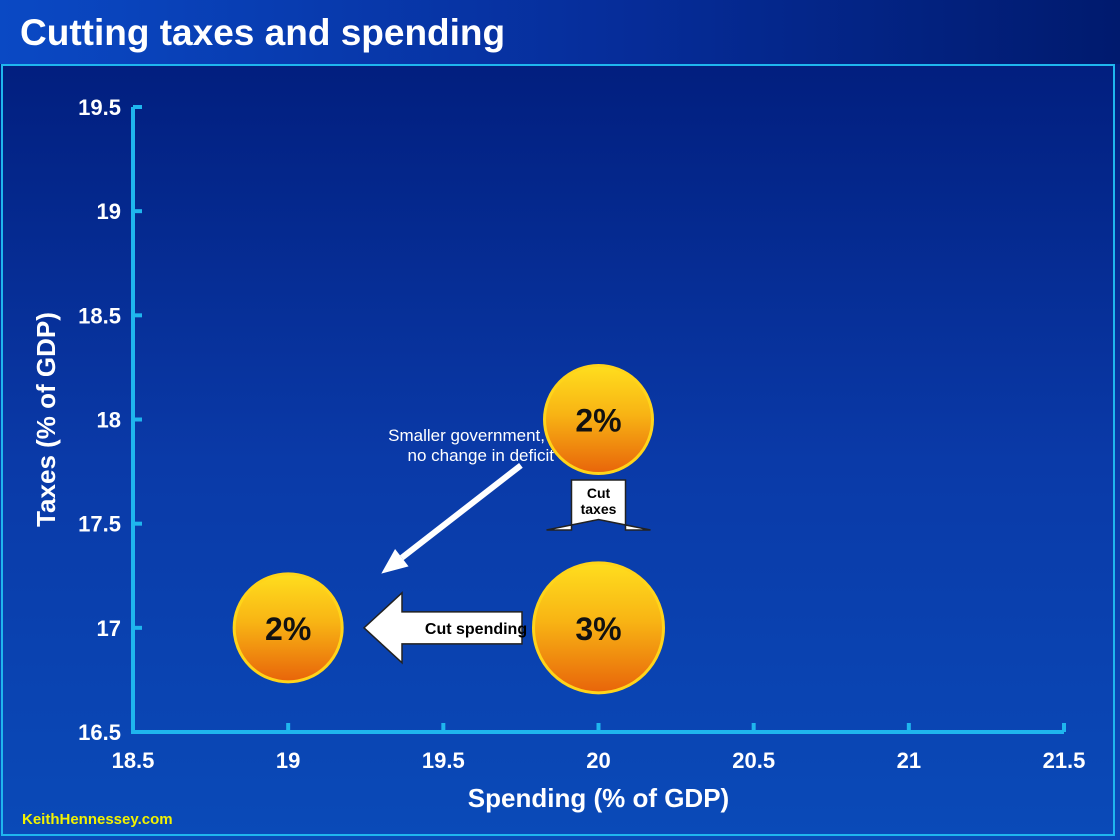 The height and width of the screenshot is (840, 1120). Describe the element at coordinates (133, 760) in the screenshot. I see `x-tick-label: 18.5` at that location.